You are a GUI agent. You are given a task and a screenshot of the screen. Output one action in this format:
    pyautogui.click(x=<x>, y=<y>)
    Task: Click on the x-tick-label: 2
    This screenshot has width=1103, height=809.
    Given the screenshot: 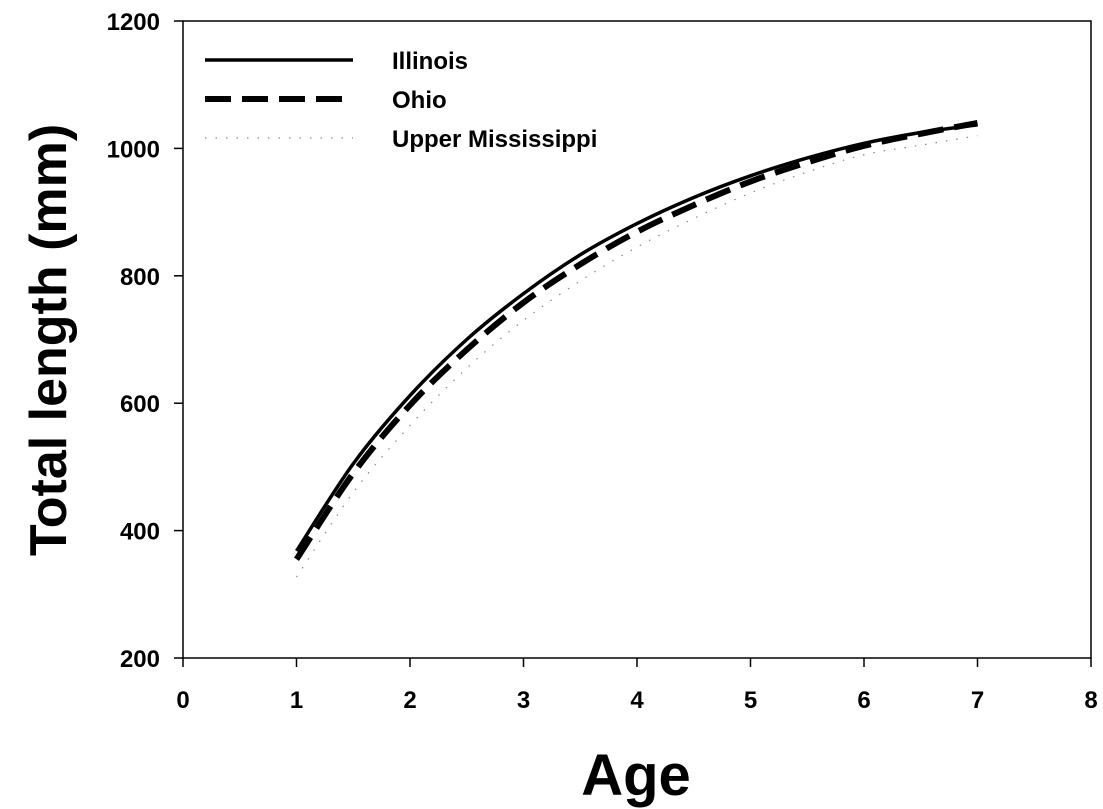 What is the action you would take?
    pyautogui.click(x=409, y=700)
    